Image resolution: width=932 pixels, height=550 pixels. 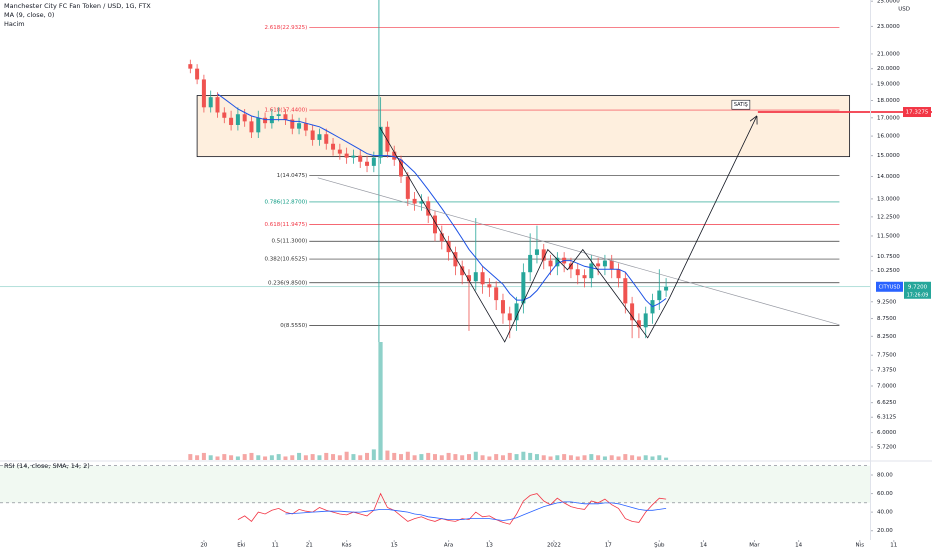 I want to click on y-tick-label: 16.0000, so click(x=888, y=137).